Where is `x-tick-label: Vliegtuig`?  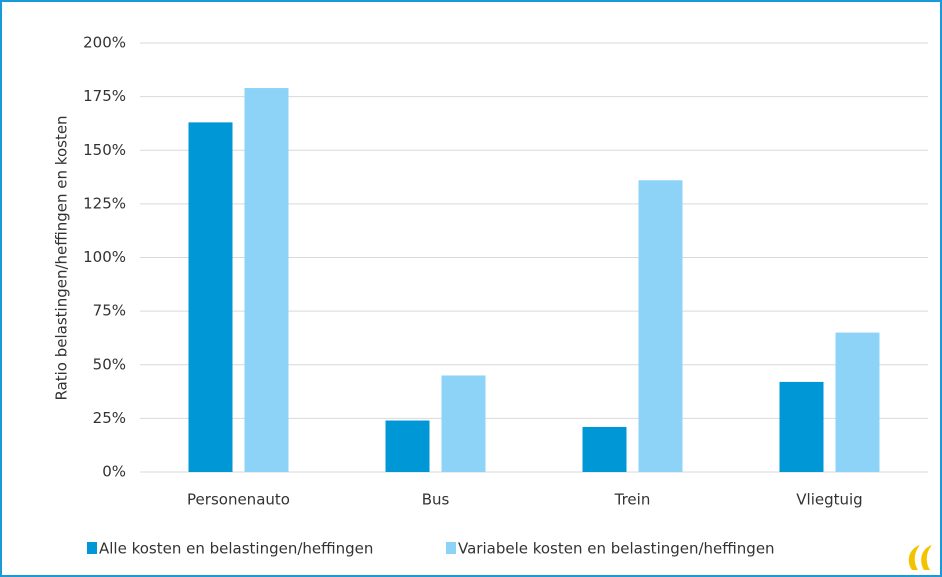
x-tick-label: Vliegtuig is located at coordinates (829, 500).